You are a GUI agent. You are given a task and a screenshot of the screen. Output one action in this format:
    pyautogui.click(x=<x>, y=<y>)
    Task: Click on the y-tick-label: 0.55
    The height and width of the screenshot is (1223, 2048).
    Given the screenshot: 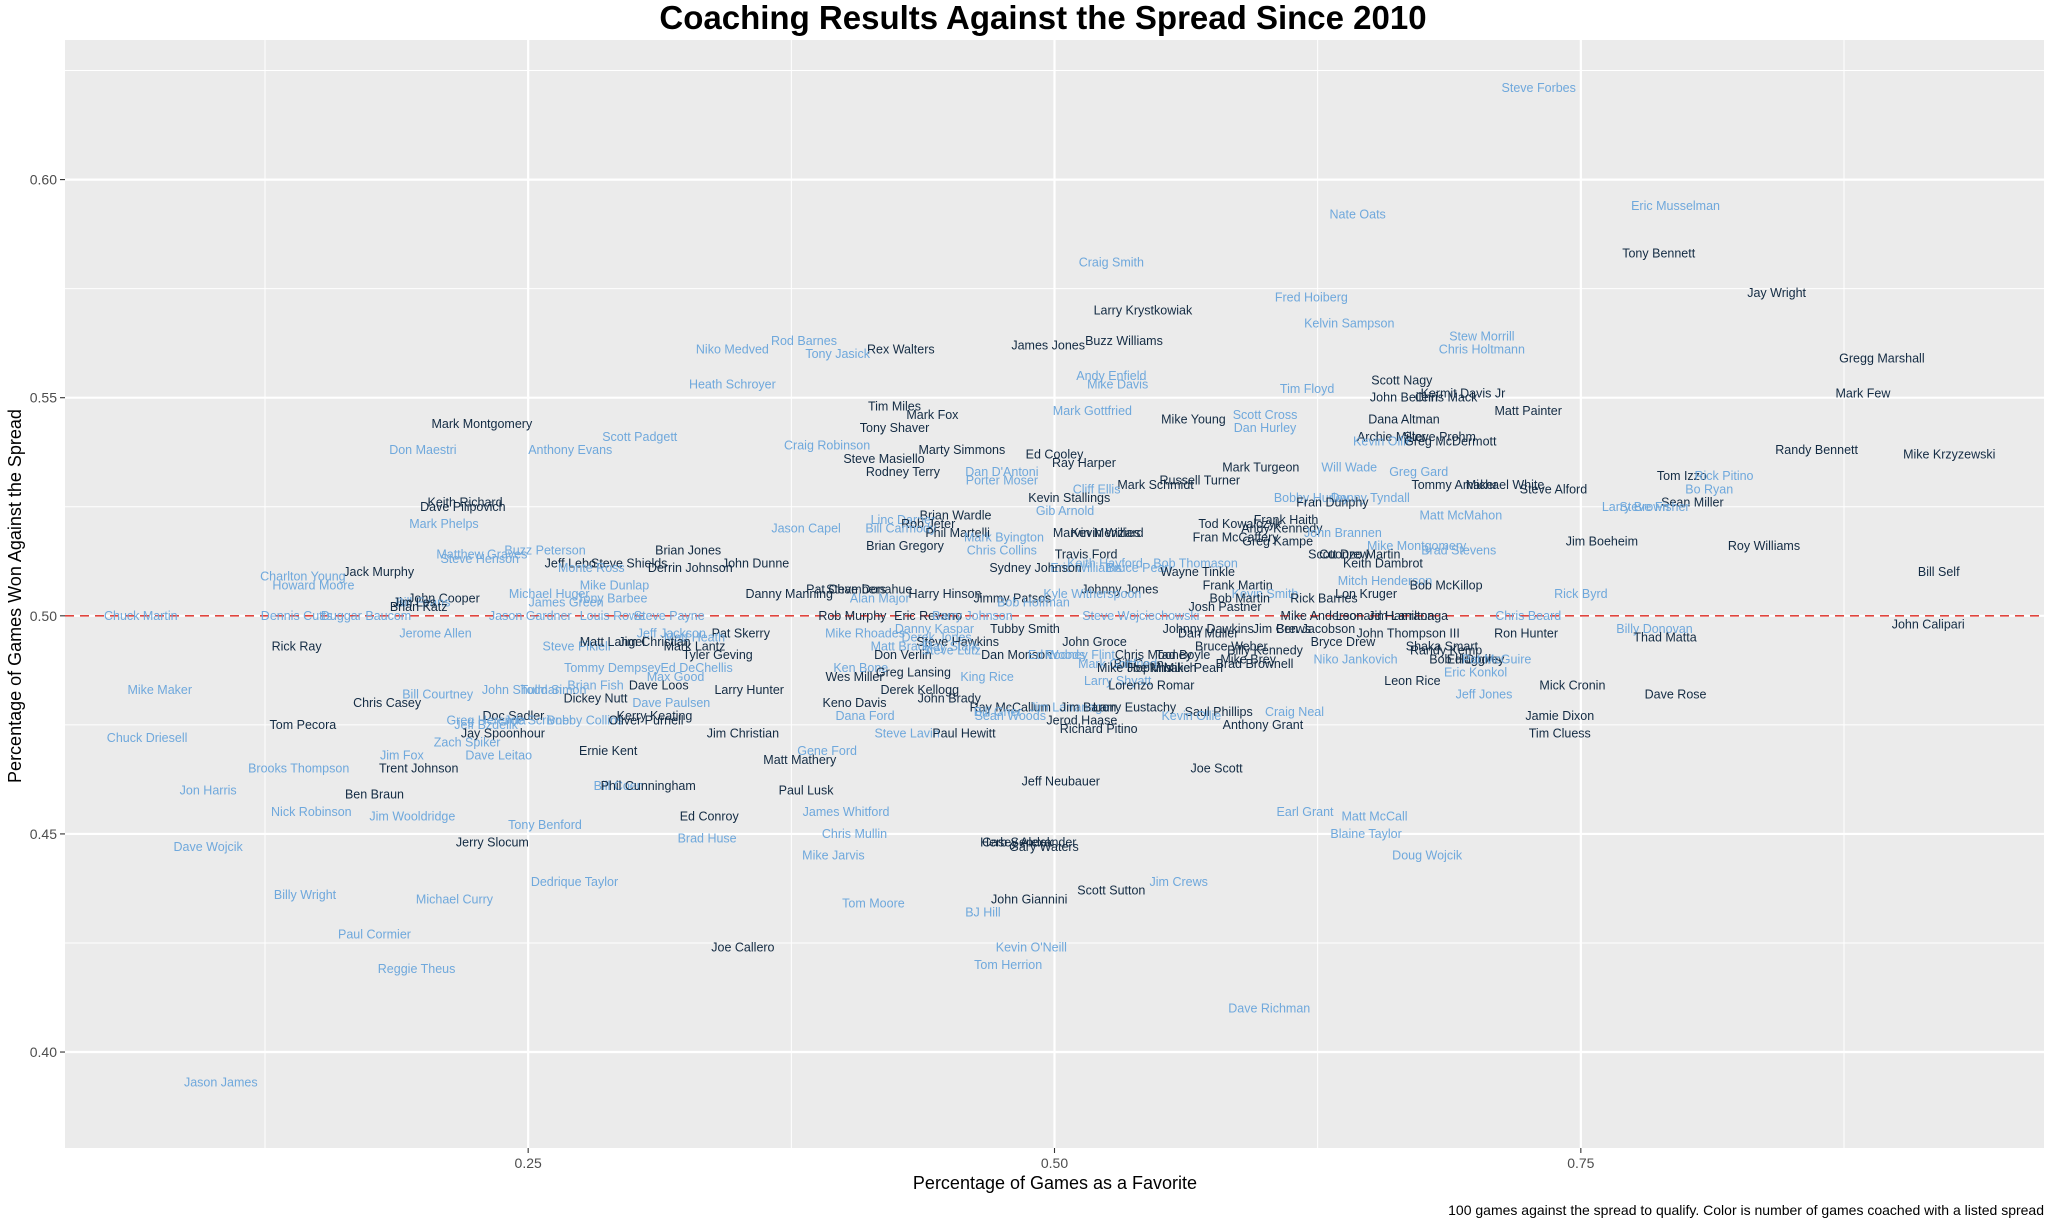 What is the action you would take?
    pyautogui.click(x=43, y=398)
    